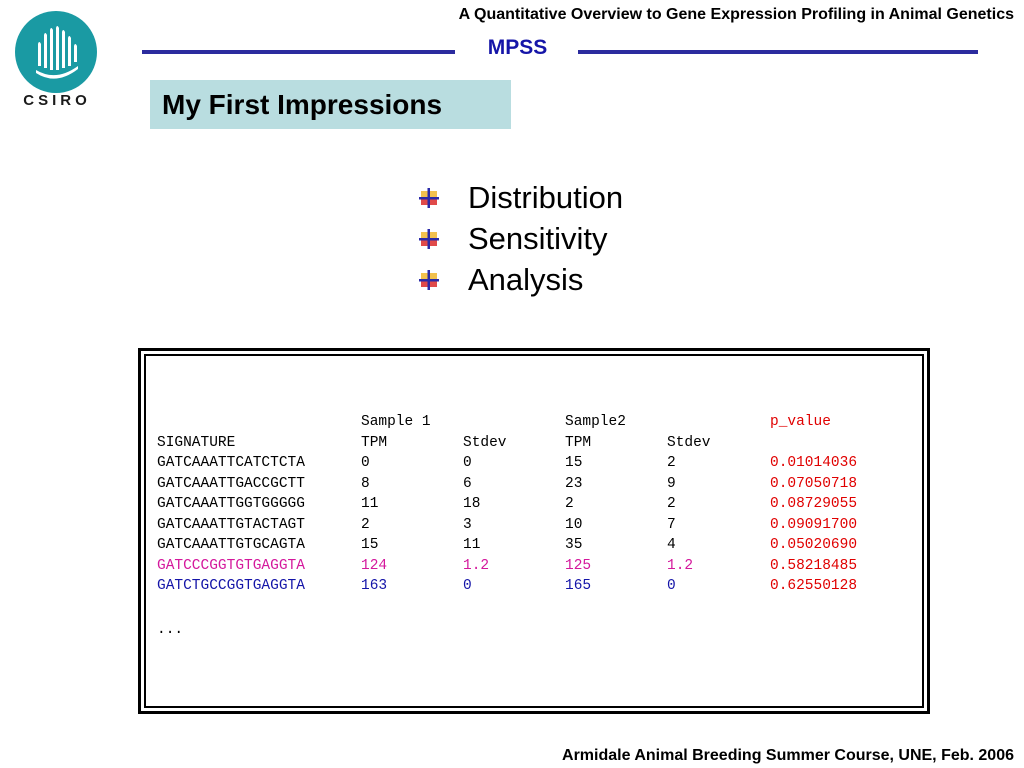 Image resolution: width=1024 pixels, height=768 pixels. I want to click on table-cell: 0.58218485, so click(814, 565).